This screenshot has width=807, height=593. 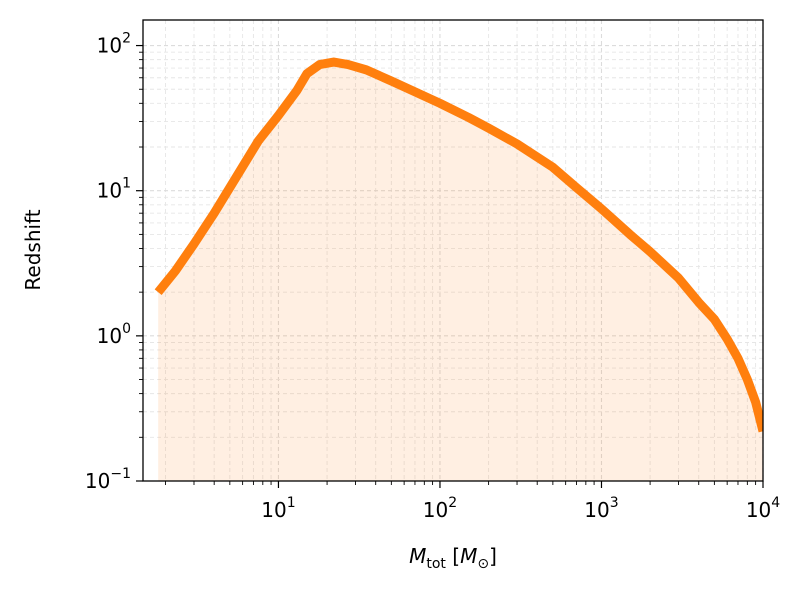 I want to click on y-tick-label: 10¹, so click(x=114, y=189).